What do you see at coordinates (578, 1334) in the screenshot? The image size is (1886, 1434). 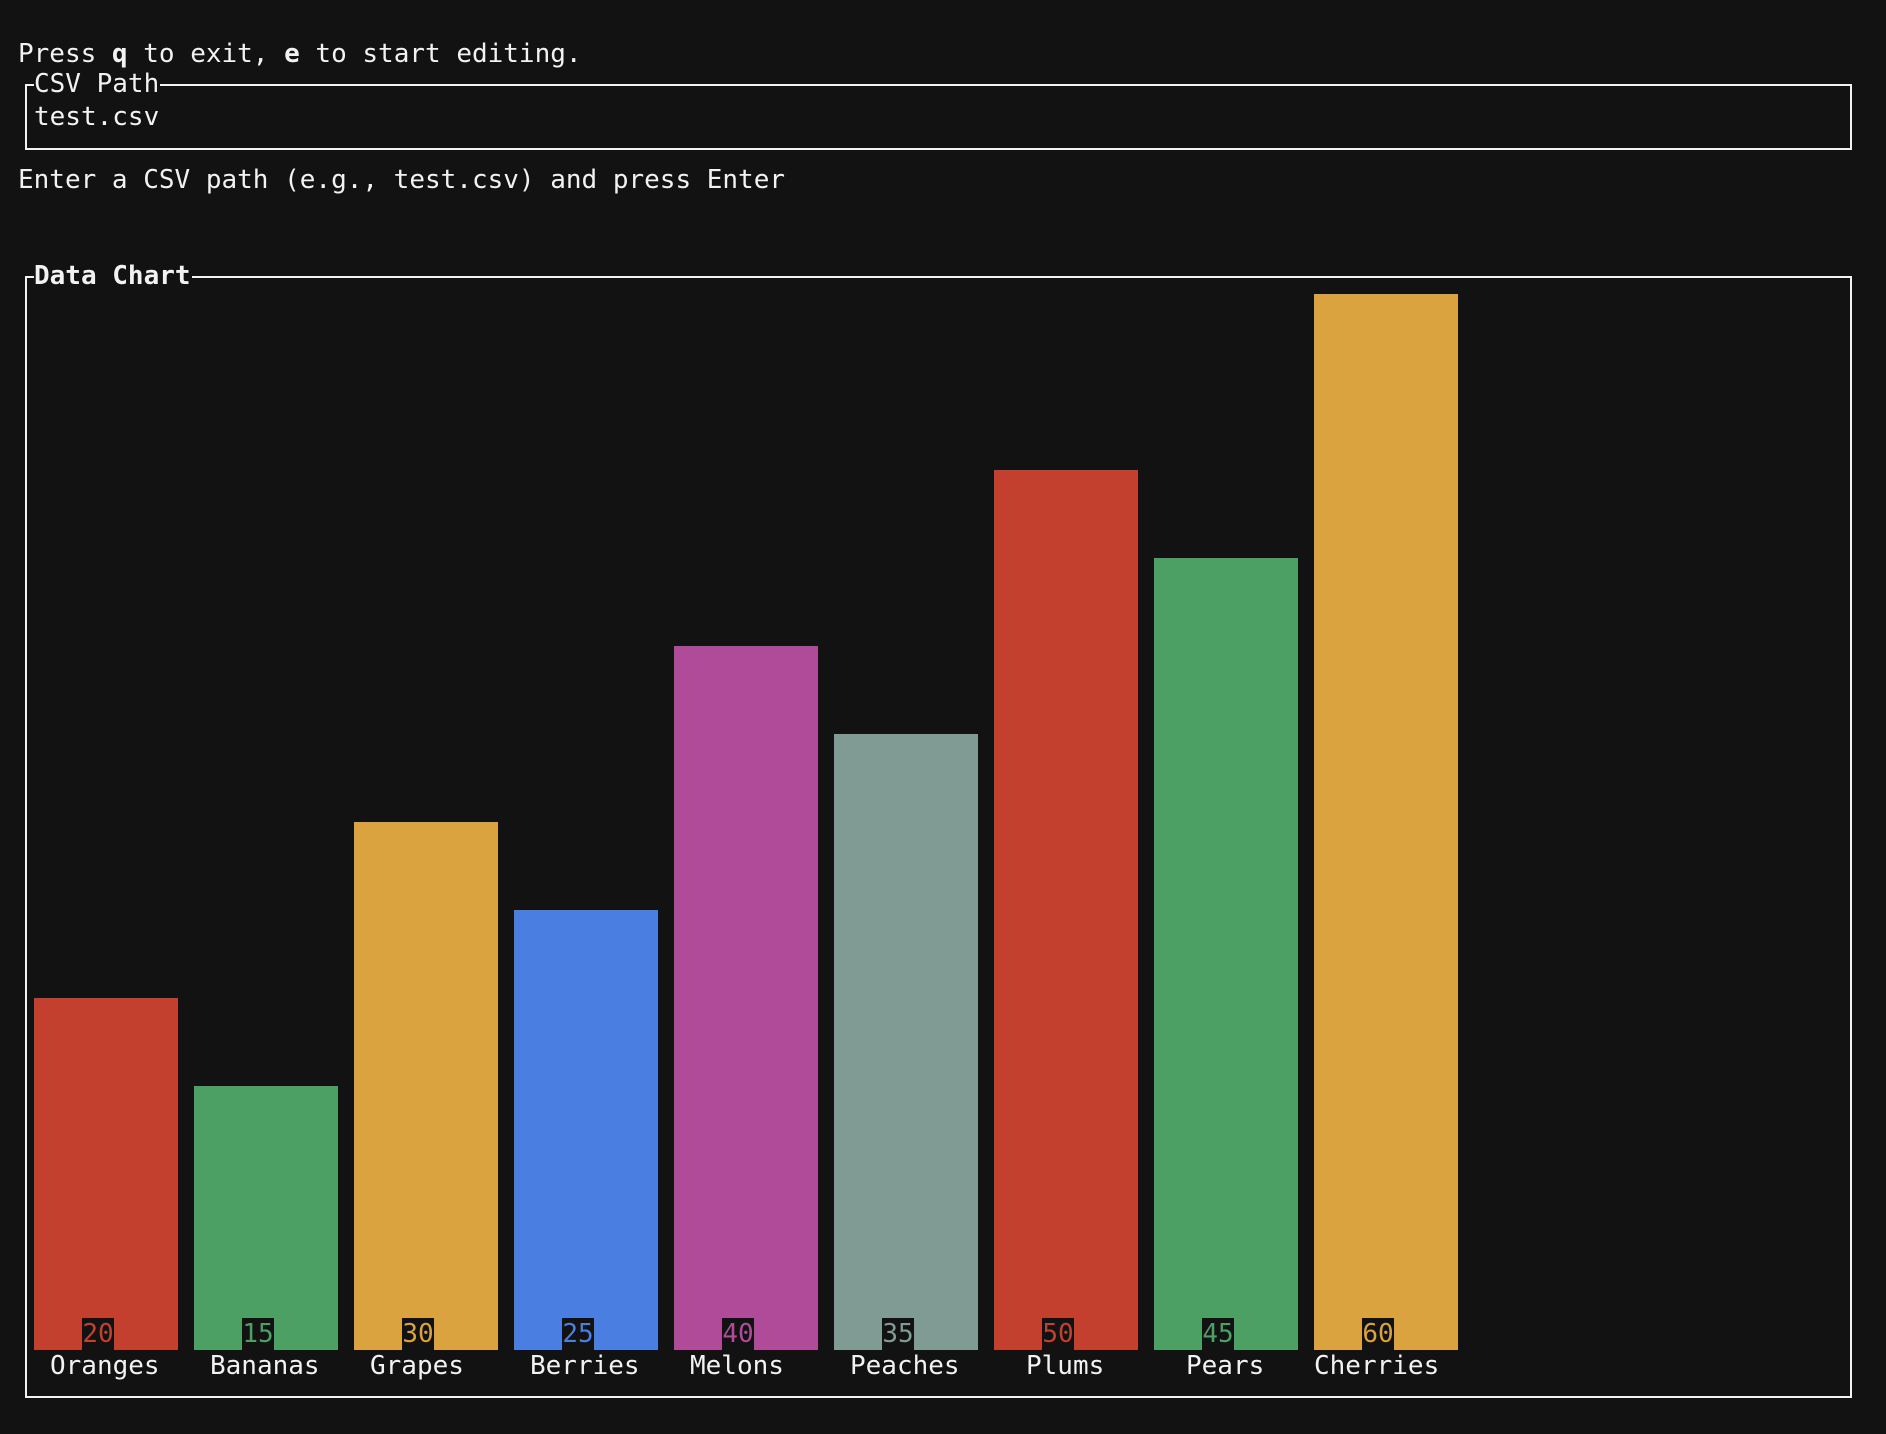 I see `bar-value-label: 25` at bounding box center [578, 1334].